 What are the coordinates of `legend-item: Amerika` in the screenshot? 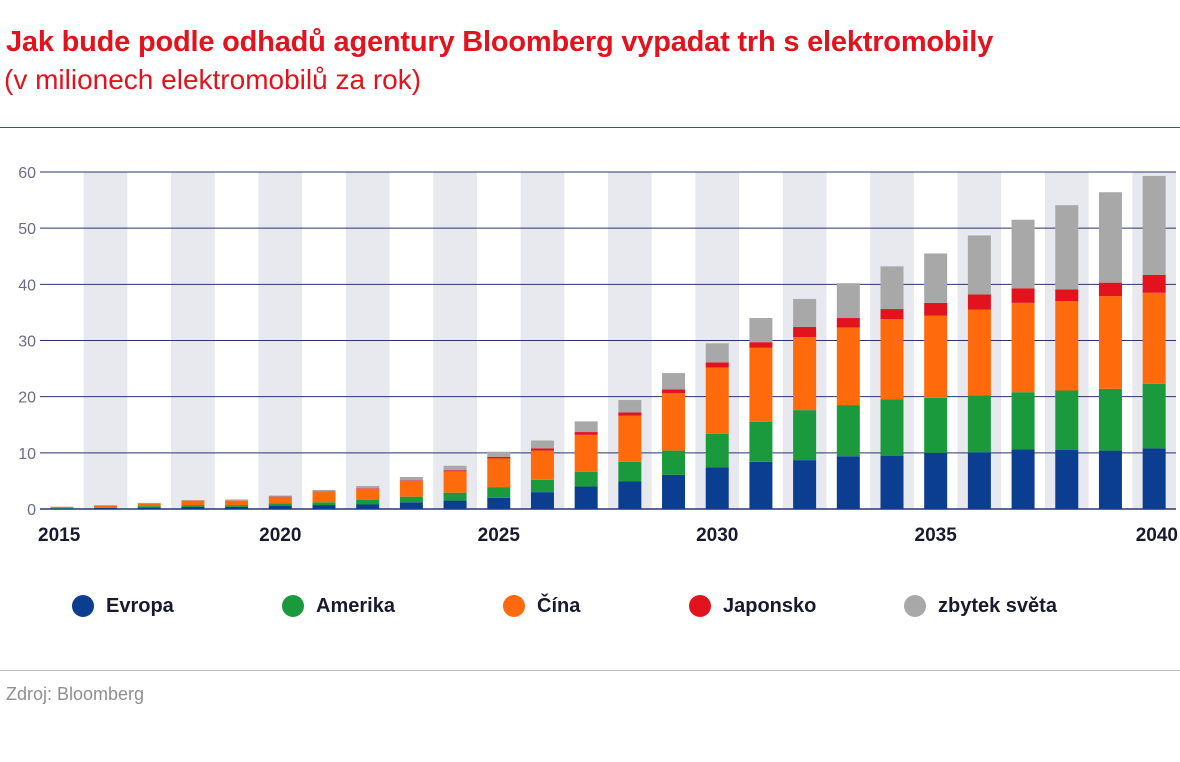 It's located at (338, 606).